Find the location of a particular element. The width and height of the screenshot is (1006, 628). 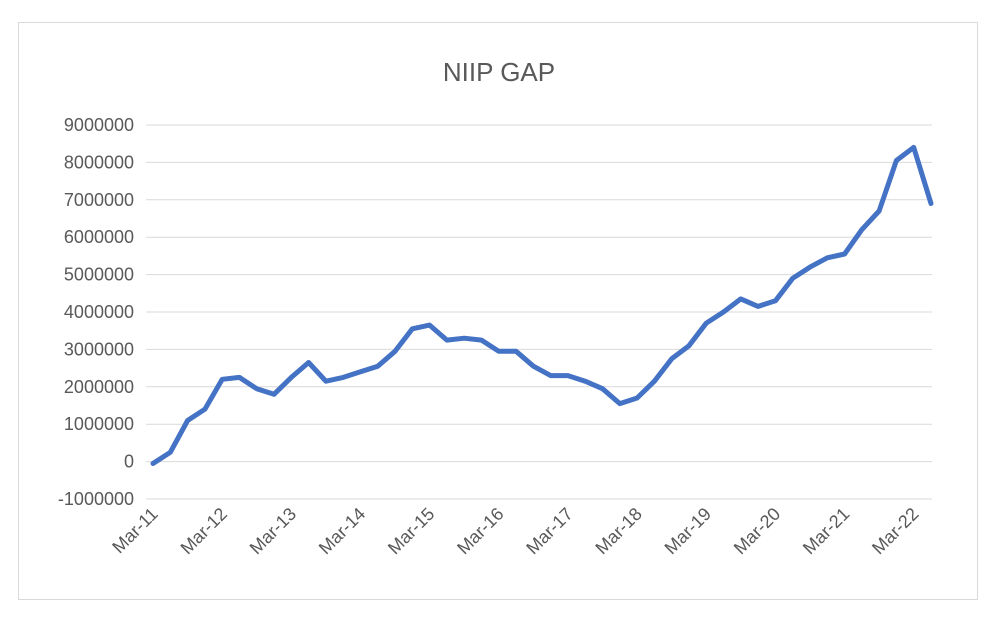

x-tick-label: Mar-13 is located at coordinates (273, 531).